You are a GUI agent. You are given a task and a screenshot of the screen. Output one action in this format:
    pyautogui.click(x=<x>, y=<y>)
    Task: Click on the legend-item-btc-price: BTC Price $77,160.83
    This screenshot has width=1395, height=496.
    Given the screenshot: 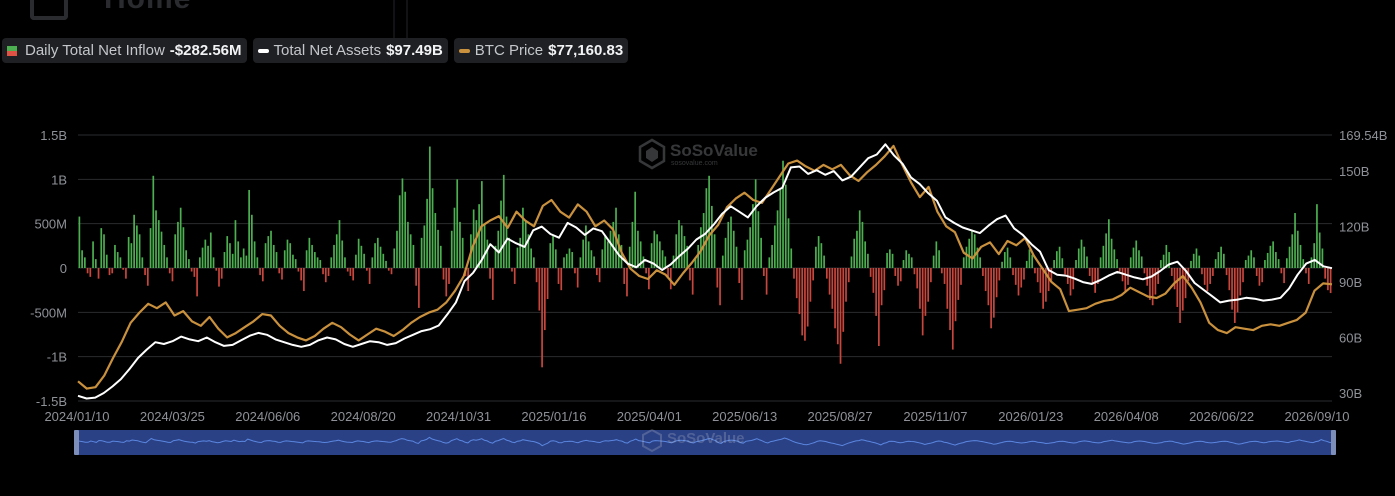 What is the action you would take?
    pyautogui.click(x=541, y=50)
    